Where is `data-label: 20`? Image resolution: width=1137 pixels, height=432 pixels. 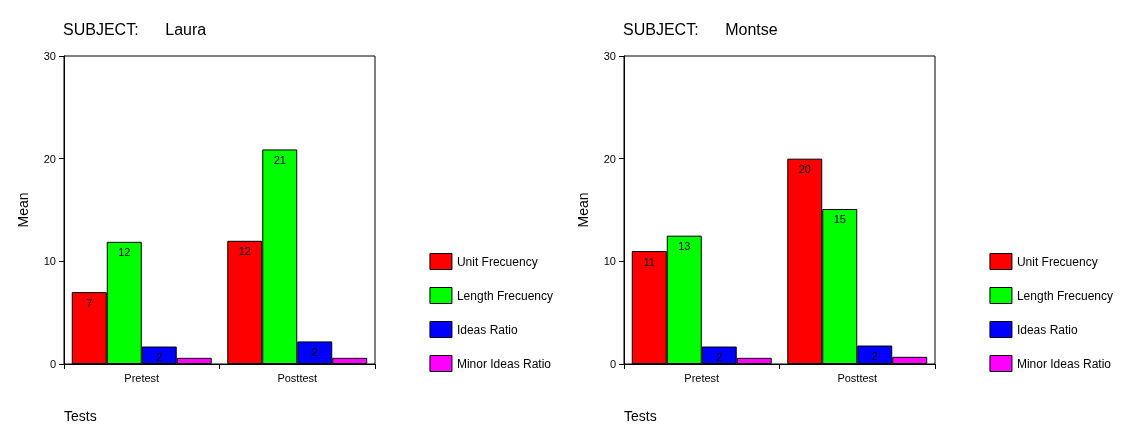
data-label: 20 is located at coordinates (804, 169).